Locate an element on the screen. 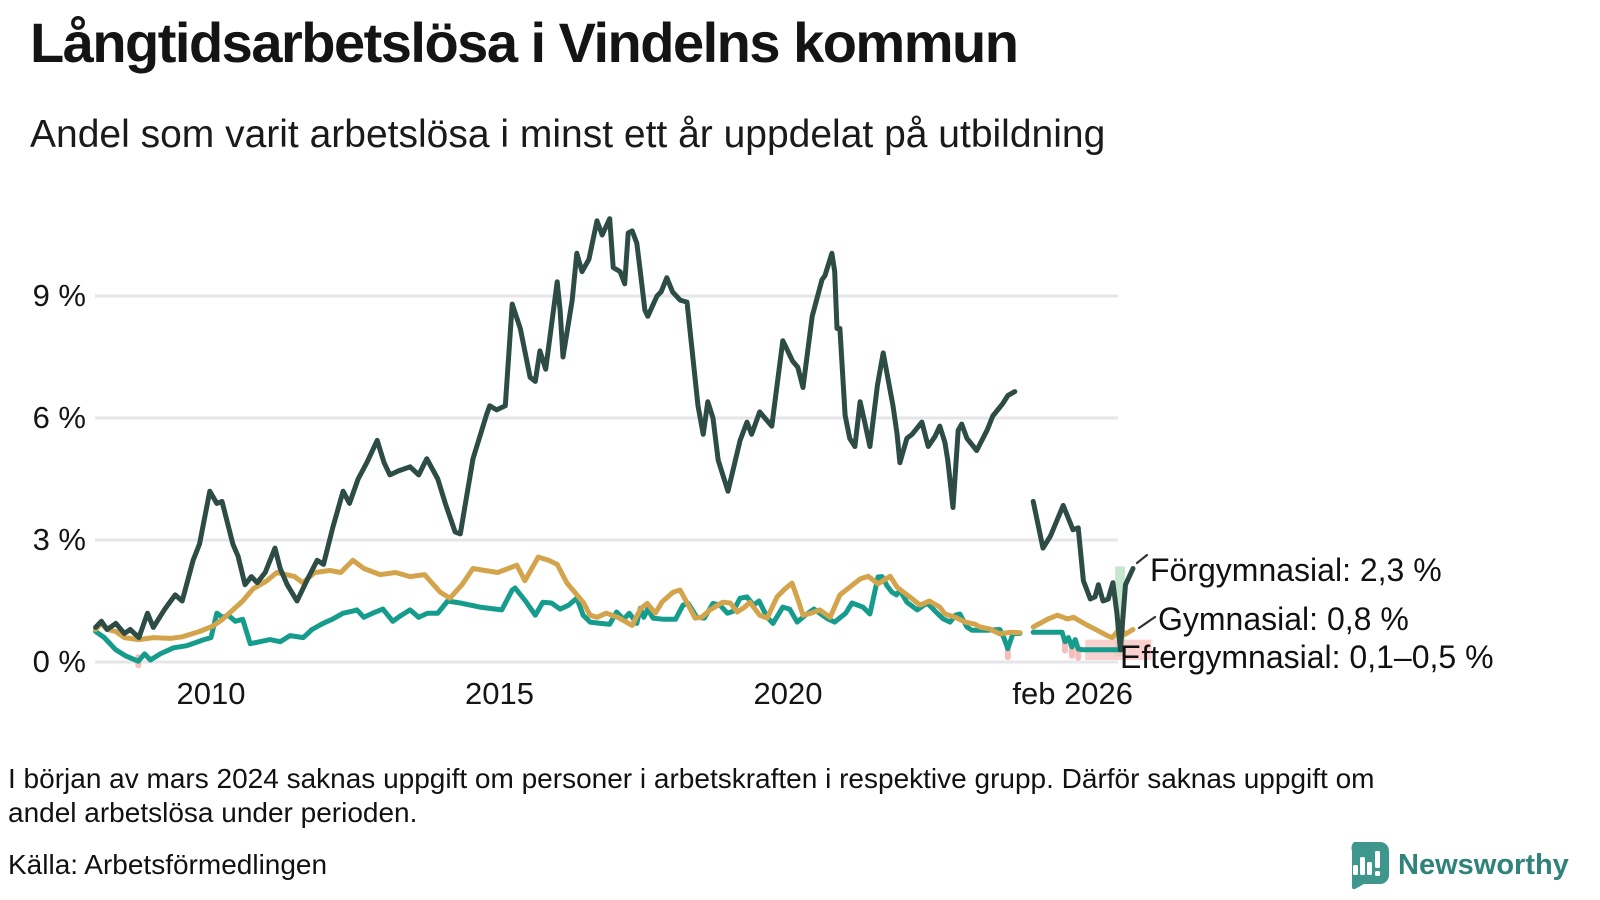  x-tick-label: 2010 is located at coordinates (211, 693).